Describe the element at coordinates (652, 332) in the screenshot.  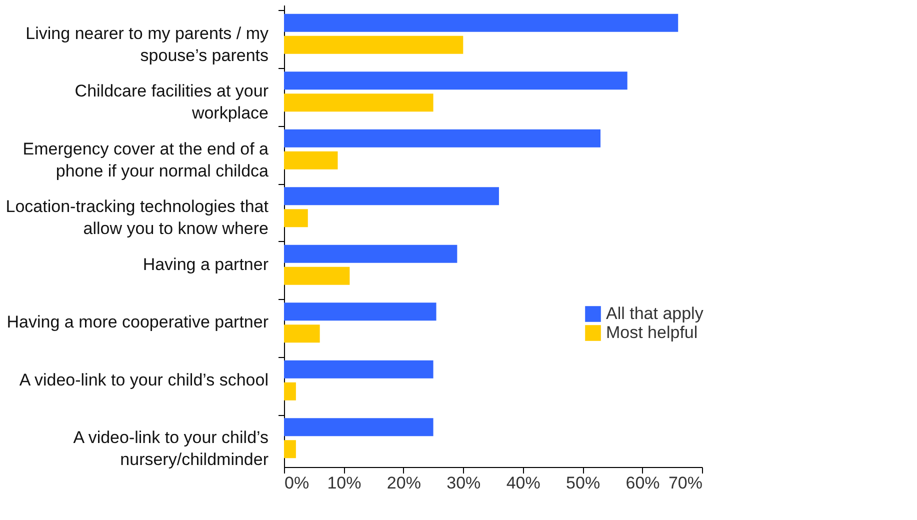
I see `legend-label: Most helpful` at that location.